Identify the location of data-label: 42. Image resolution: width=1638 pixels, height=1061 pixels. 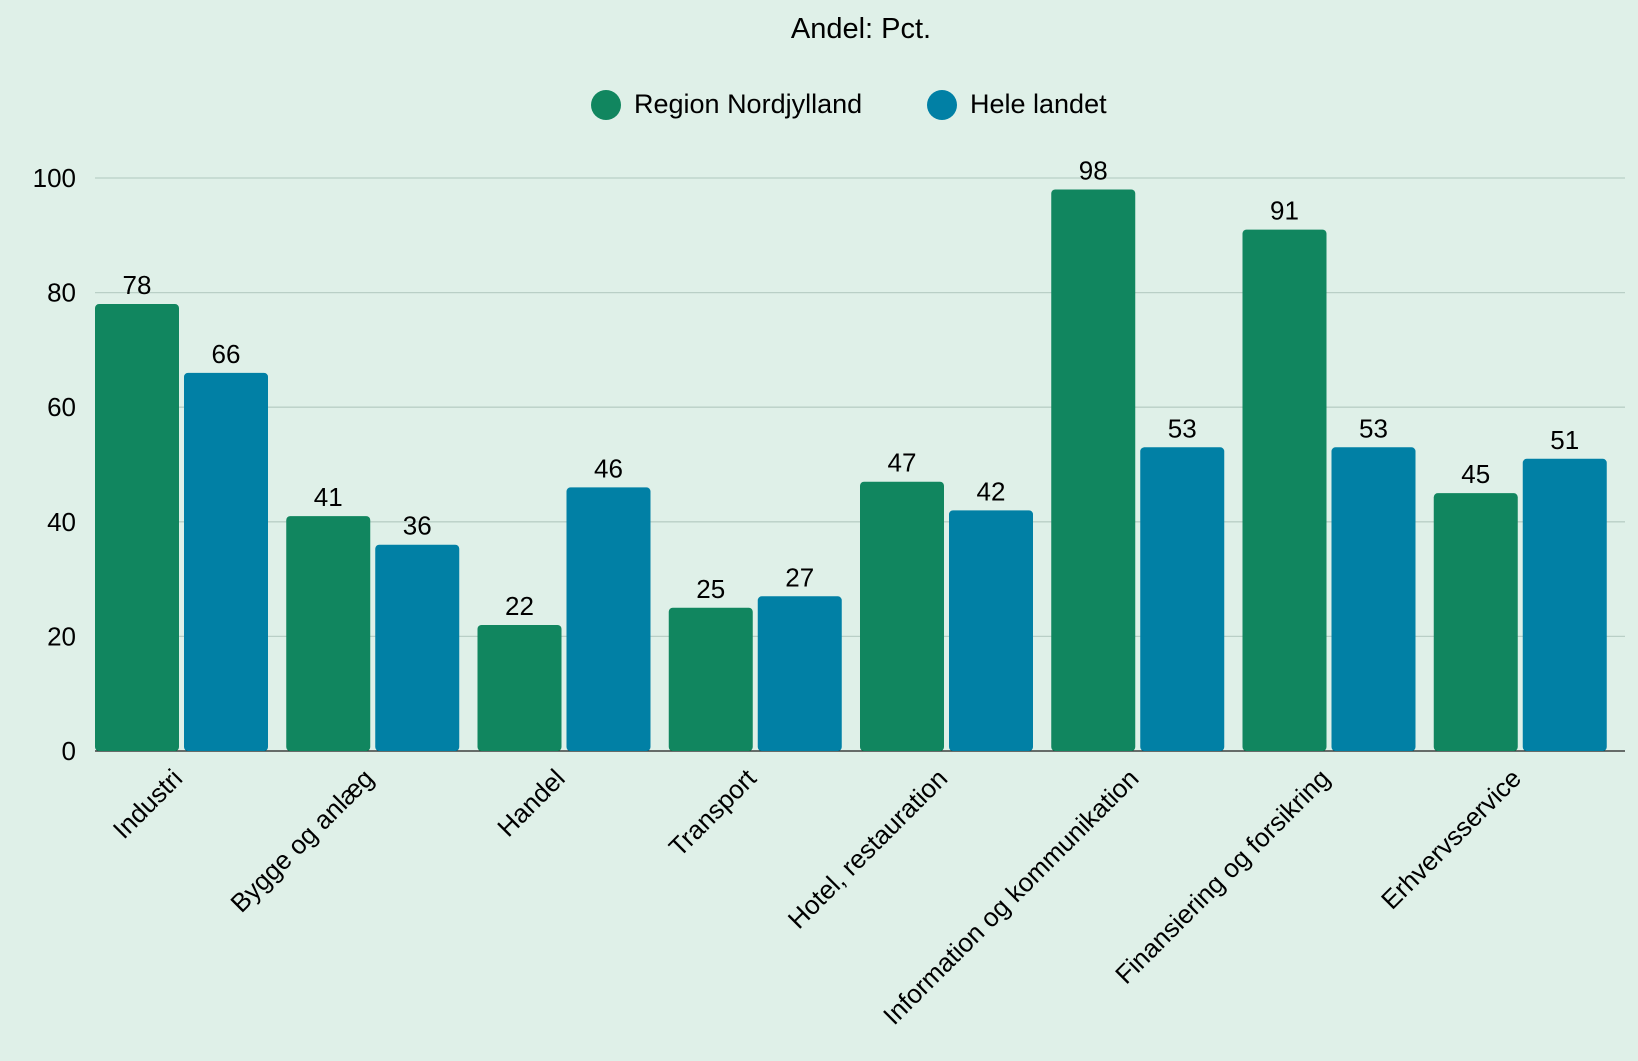
(991, 491).